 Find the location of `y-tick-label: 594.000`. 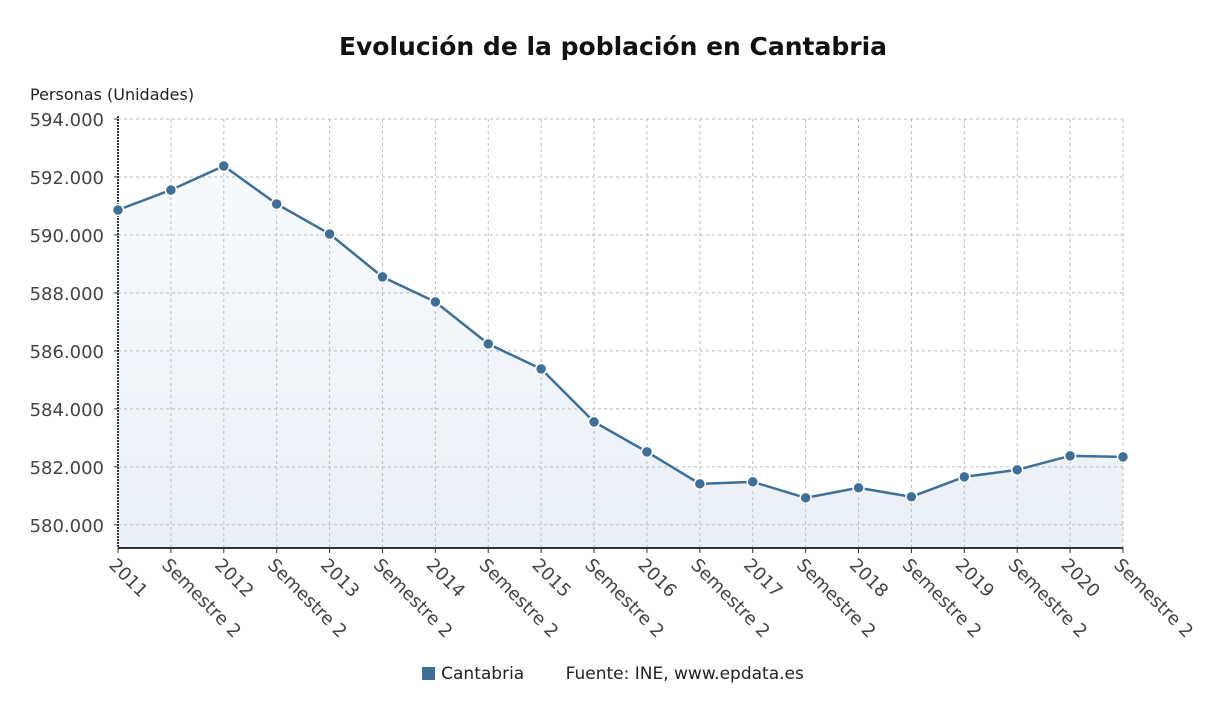

y-tick-label: 594.000 is located at coordinates (67, 120).